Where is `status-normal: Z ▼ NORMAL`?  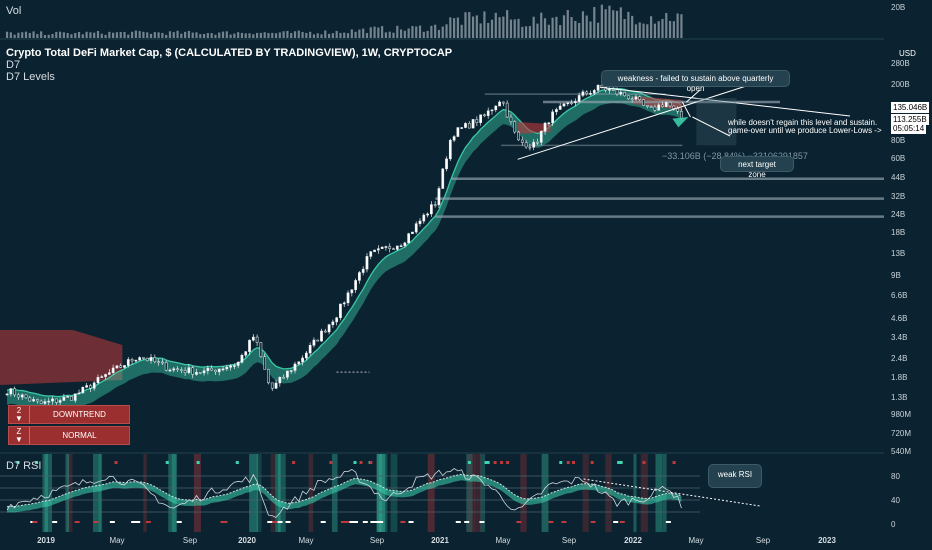
status-normal: Z ▼ NORMAL is located at coordinates (69, 435).